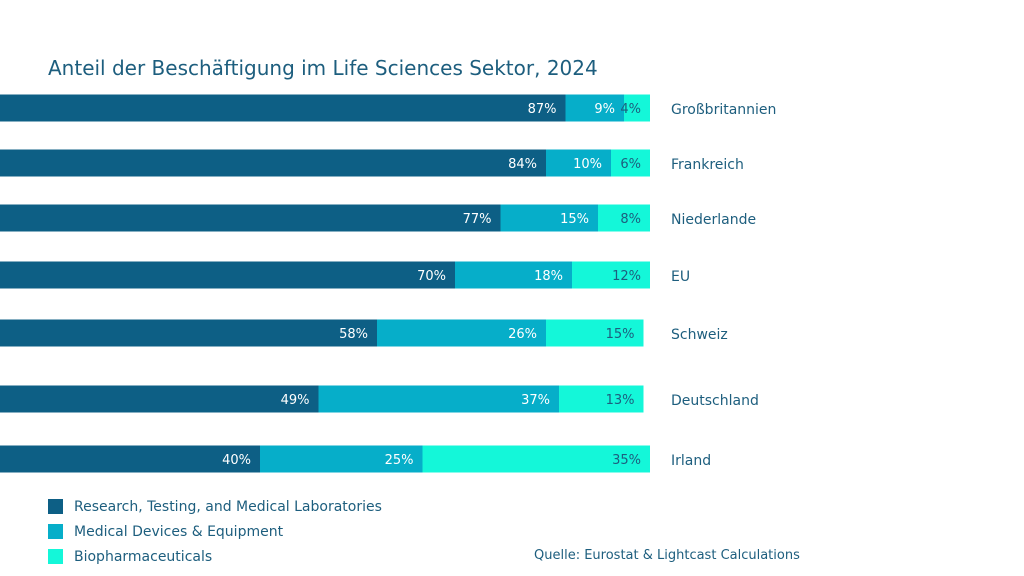  What do you see at coordinates (143, 556) in the screenshot?
I see `legend-label-biopharmaceuticals: Biopharmaceuticals` at bounding box center [143, 556].